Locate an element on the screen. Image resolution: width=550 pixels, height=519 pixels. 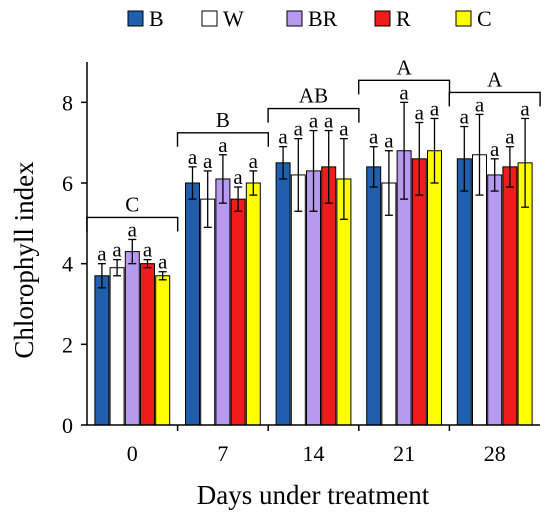
legend-label: R is located at coordinates (403, 18).